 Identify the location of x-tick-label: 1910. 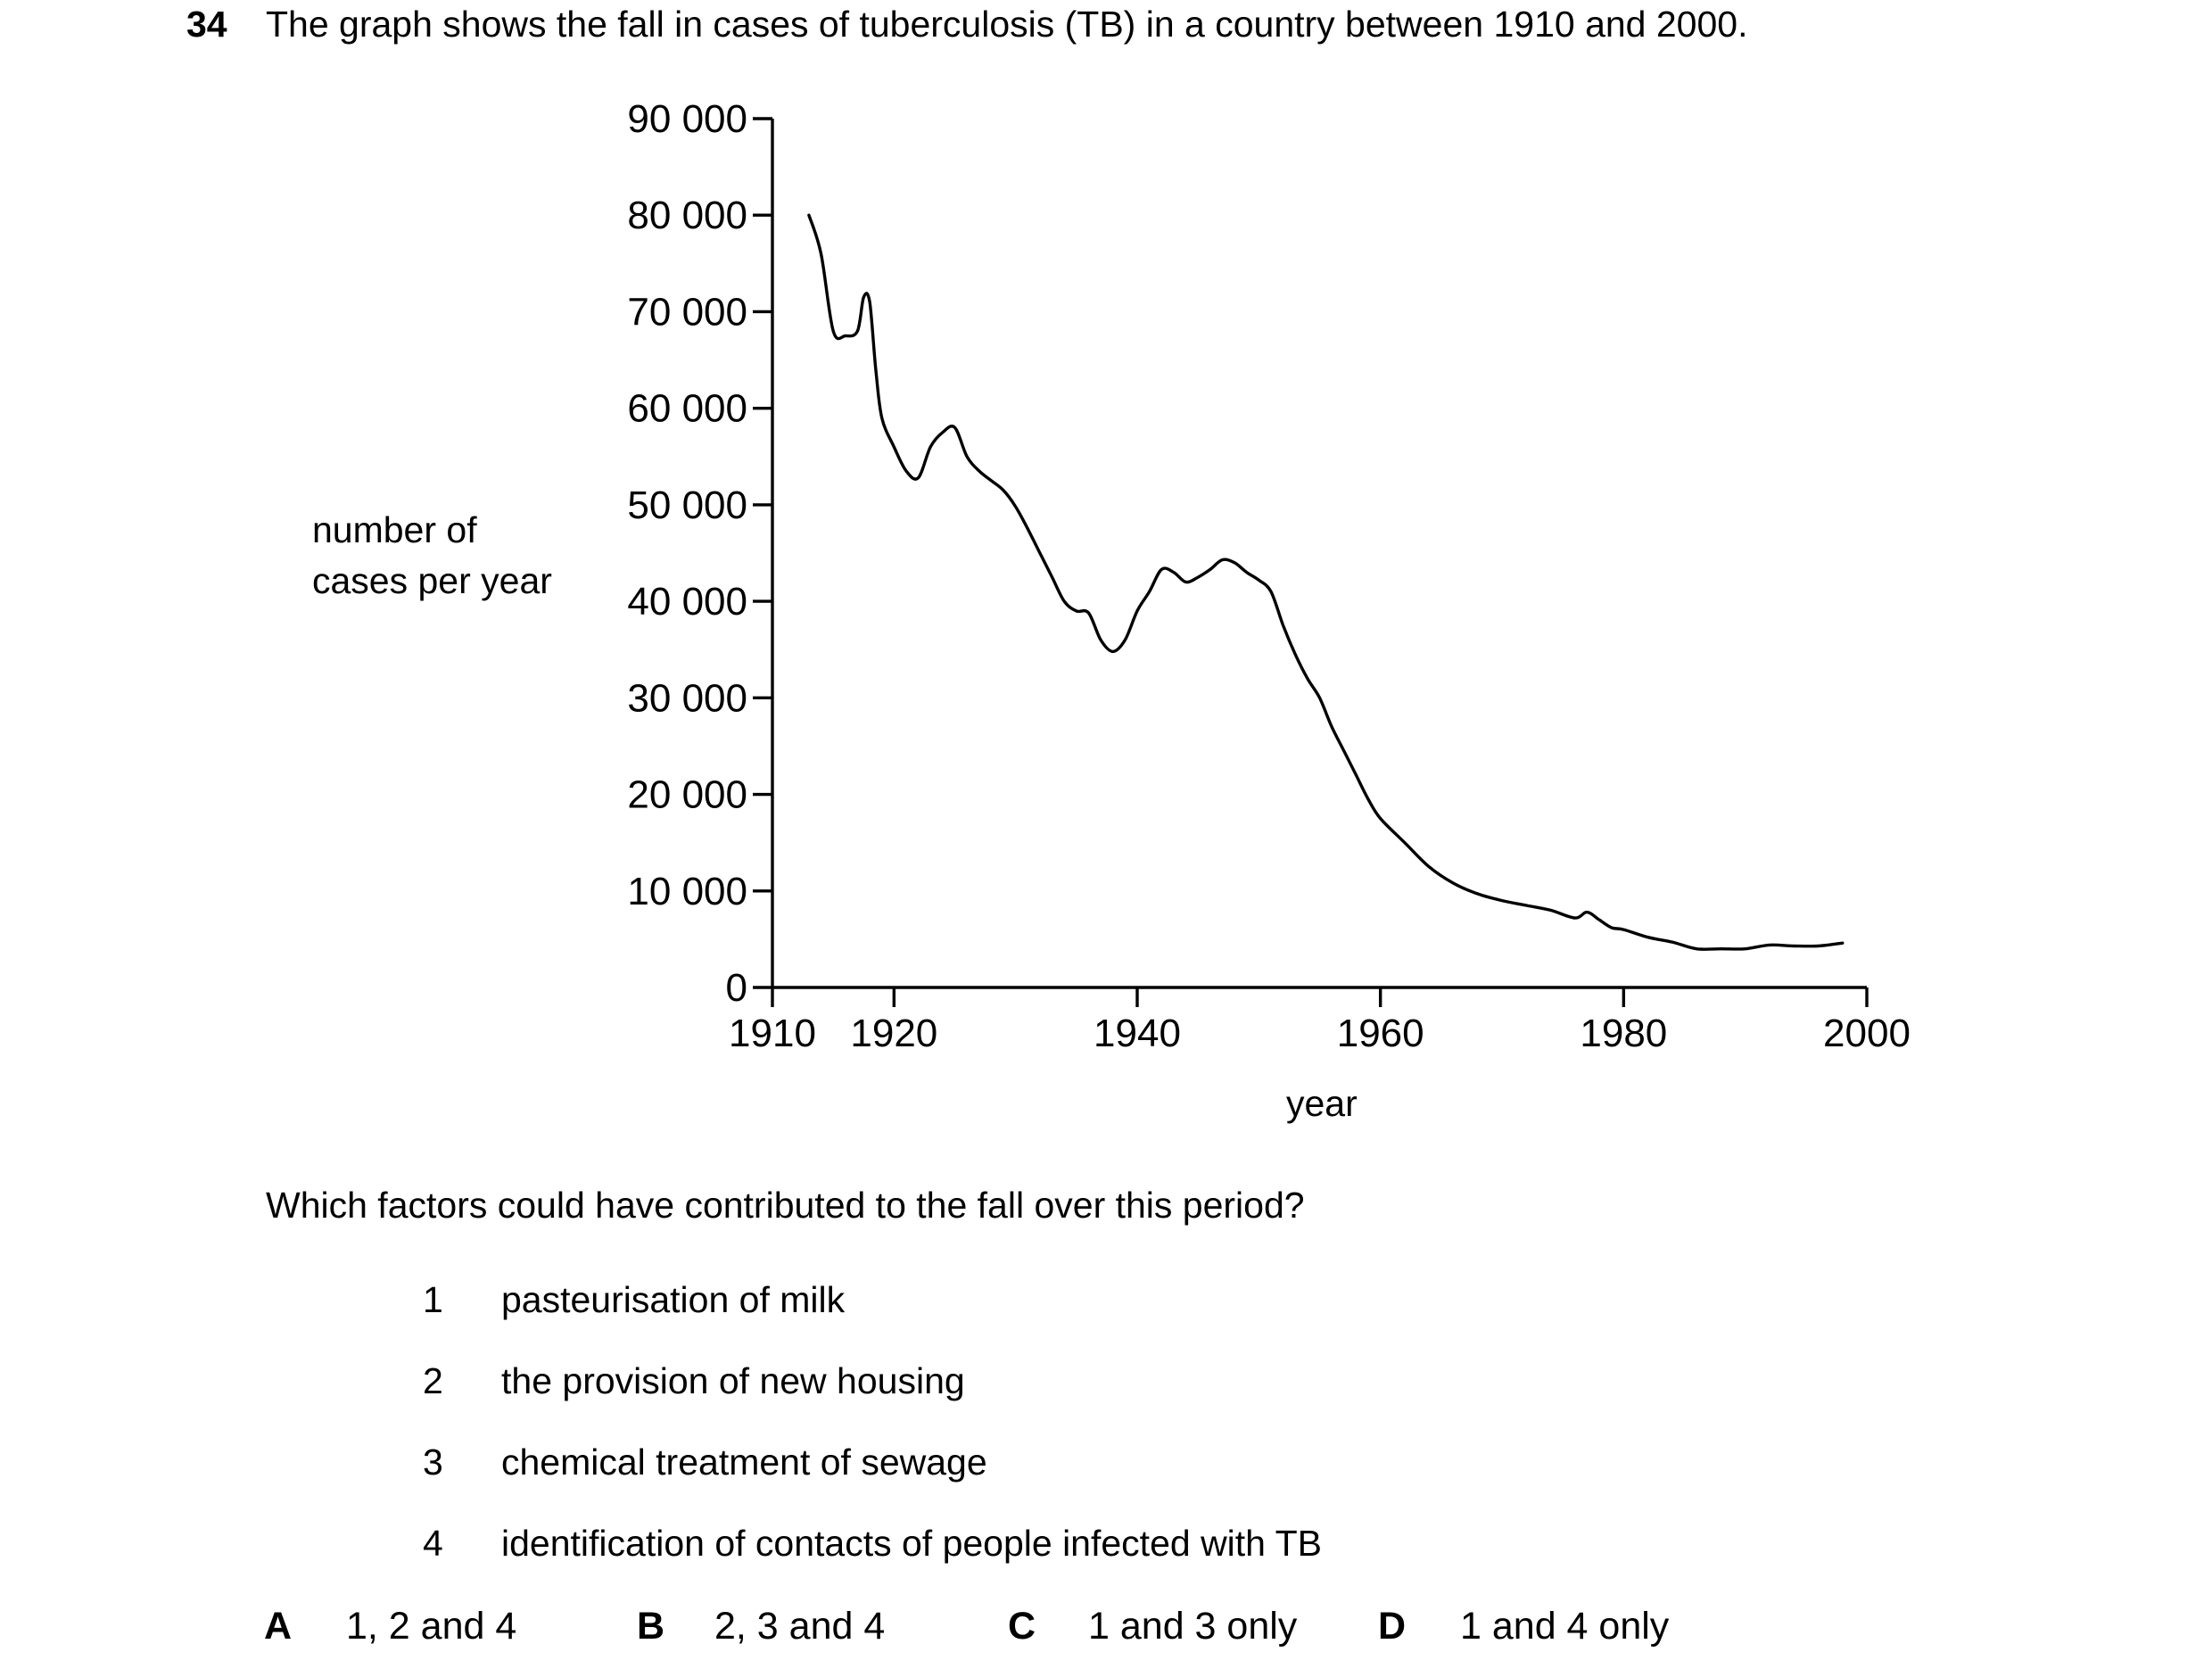
(773, 1033).